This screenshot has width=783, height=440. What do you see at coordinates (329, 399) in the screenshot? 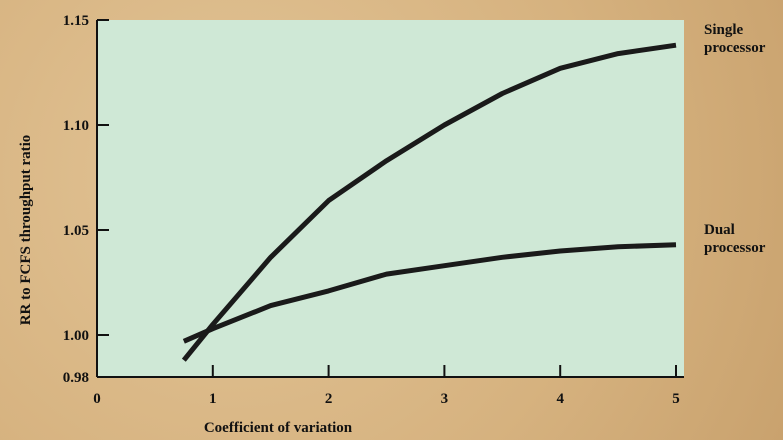
I see `x-tick-label: 2` at bounding box center [329, 399].